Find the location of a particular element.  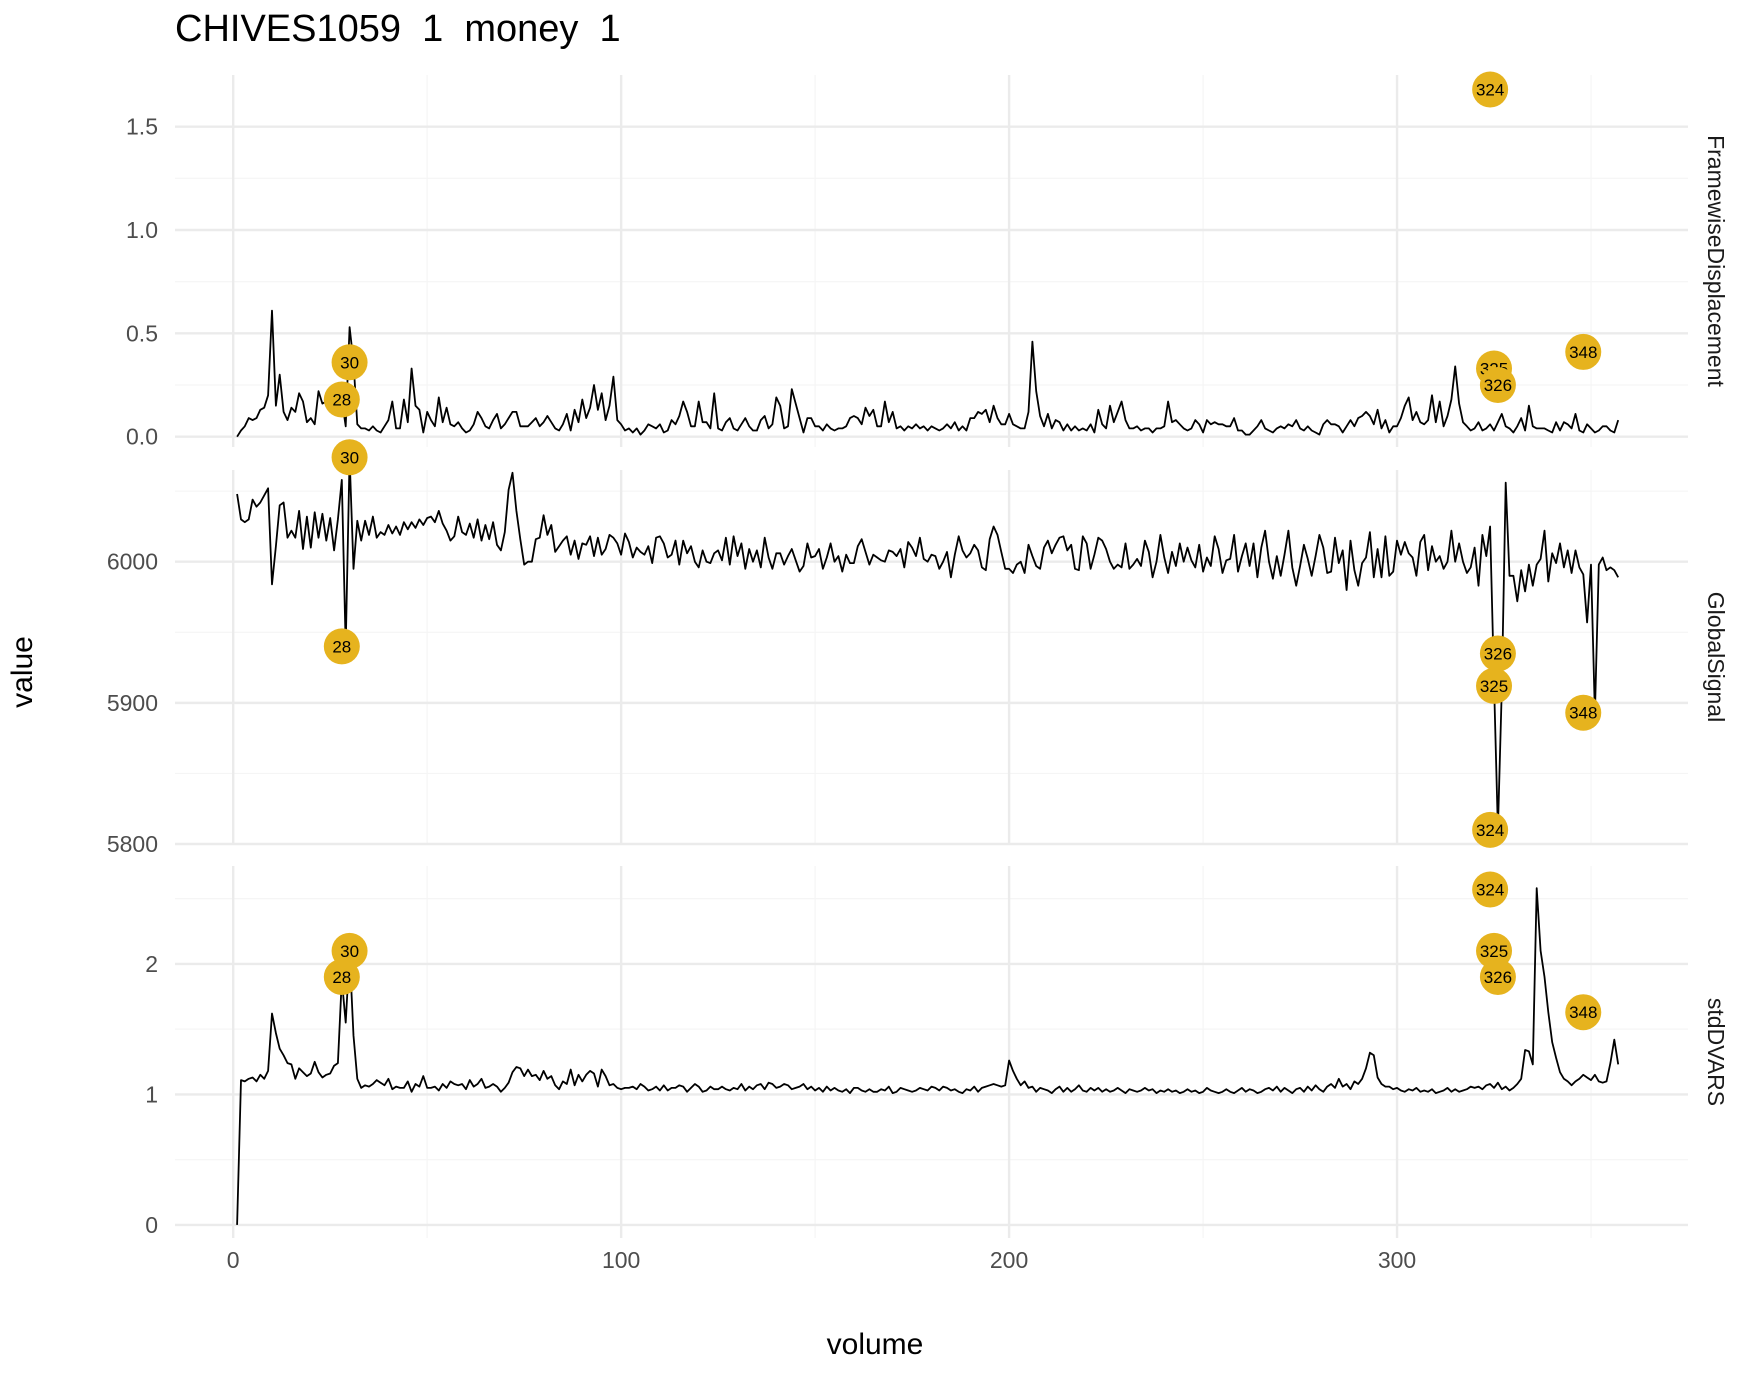

outlier-marker-325: 325 is located at coordinates (1494, 685).